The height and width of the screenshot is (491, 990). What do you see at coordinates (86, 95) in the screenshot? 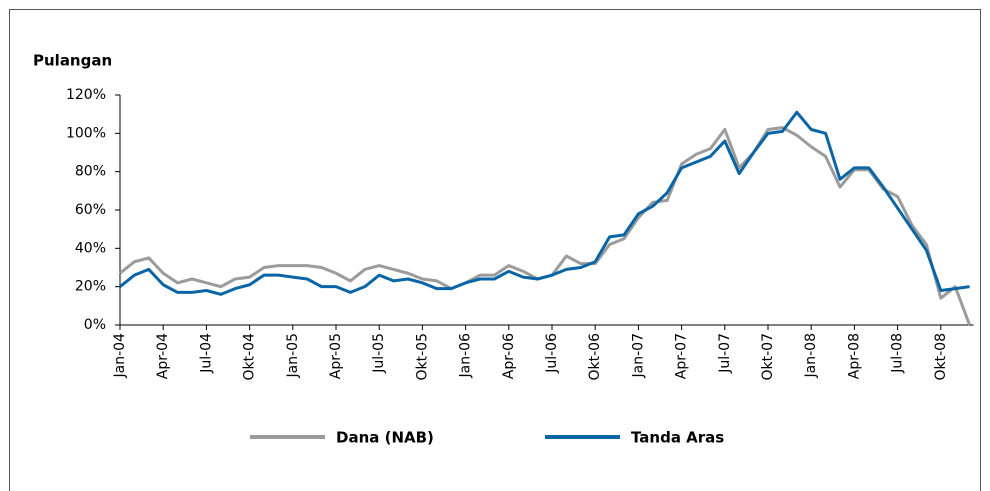
I see `y-tick-label: 120%` at bounding box center [86, 95].